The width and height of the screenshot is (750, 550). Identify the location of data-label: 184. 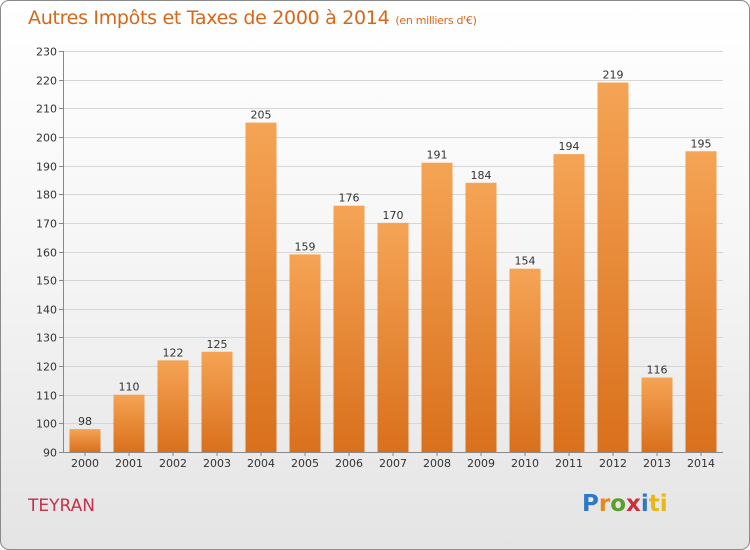
(481, 175).